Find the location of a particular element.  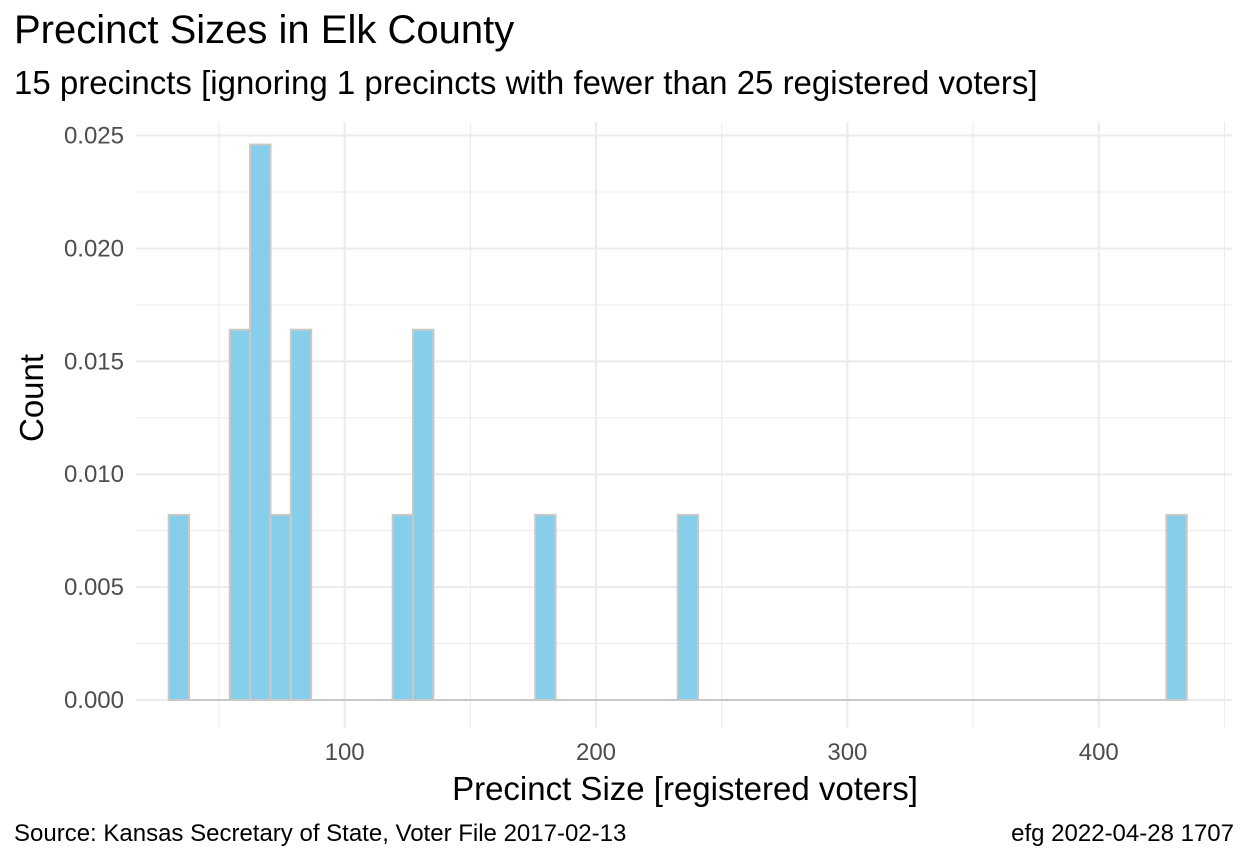

y-tick-labels: 0.000 0.005 0.010 0.015 0.020 0.025 is located at coordinates (94, 418).